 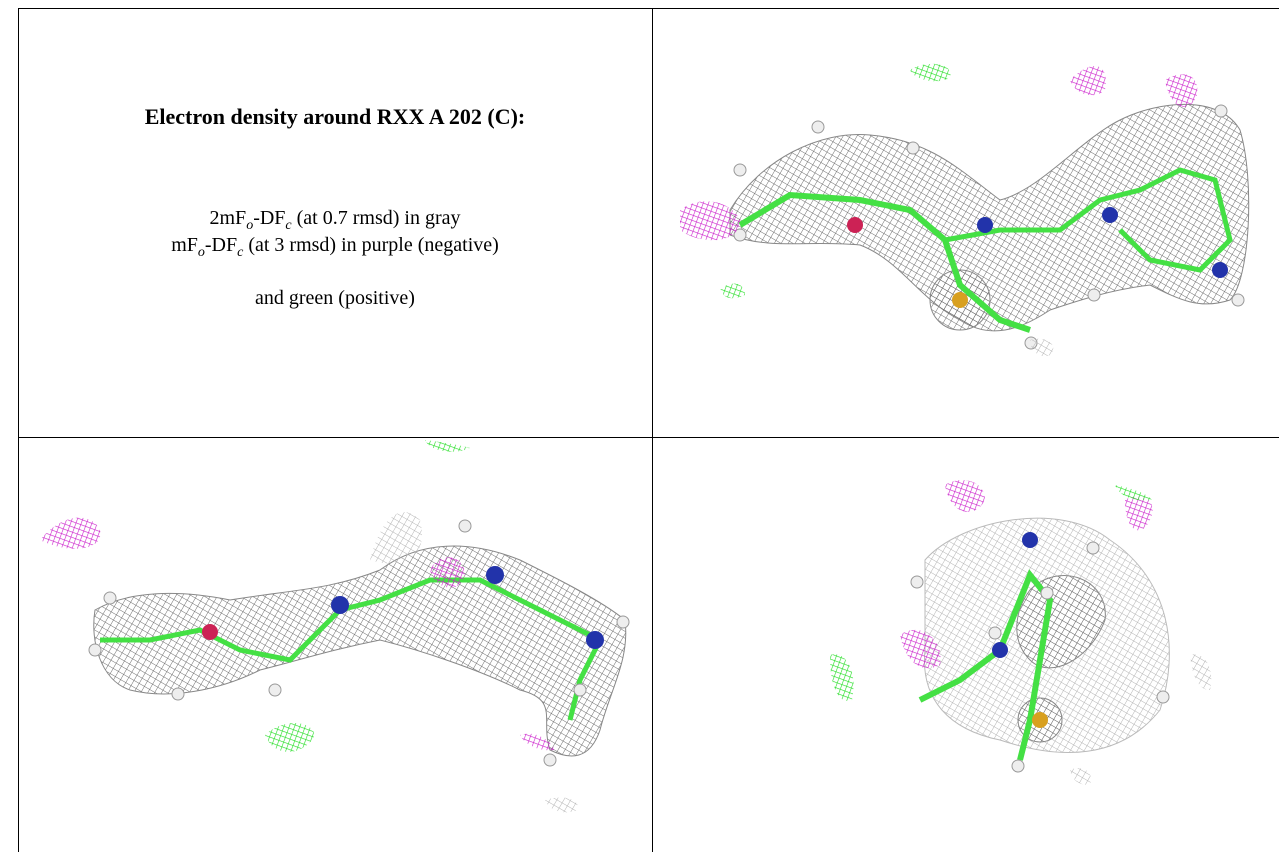 I want to click on caption-line: 2mFo-DFc (at 0.7 rmsd) in gray, so click(x=335, y=220).